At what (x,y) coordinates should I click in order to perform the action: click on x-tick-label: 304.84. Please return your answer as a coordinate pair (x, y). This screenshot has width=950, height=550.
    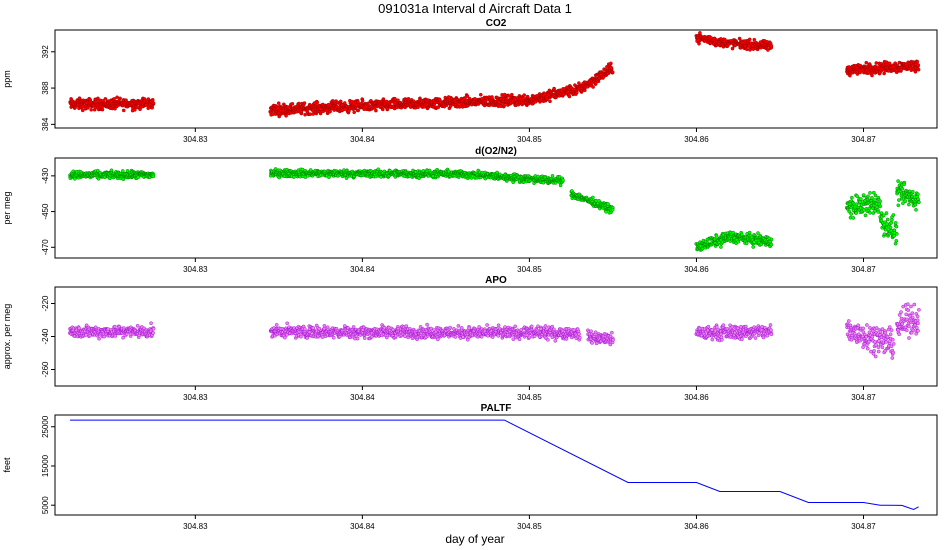
    Looking at the image, I should click on (362, 139).